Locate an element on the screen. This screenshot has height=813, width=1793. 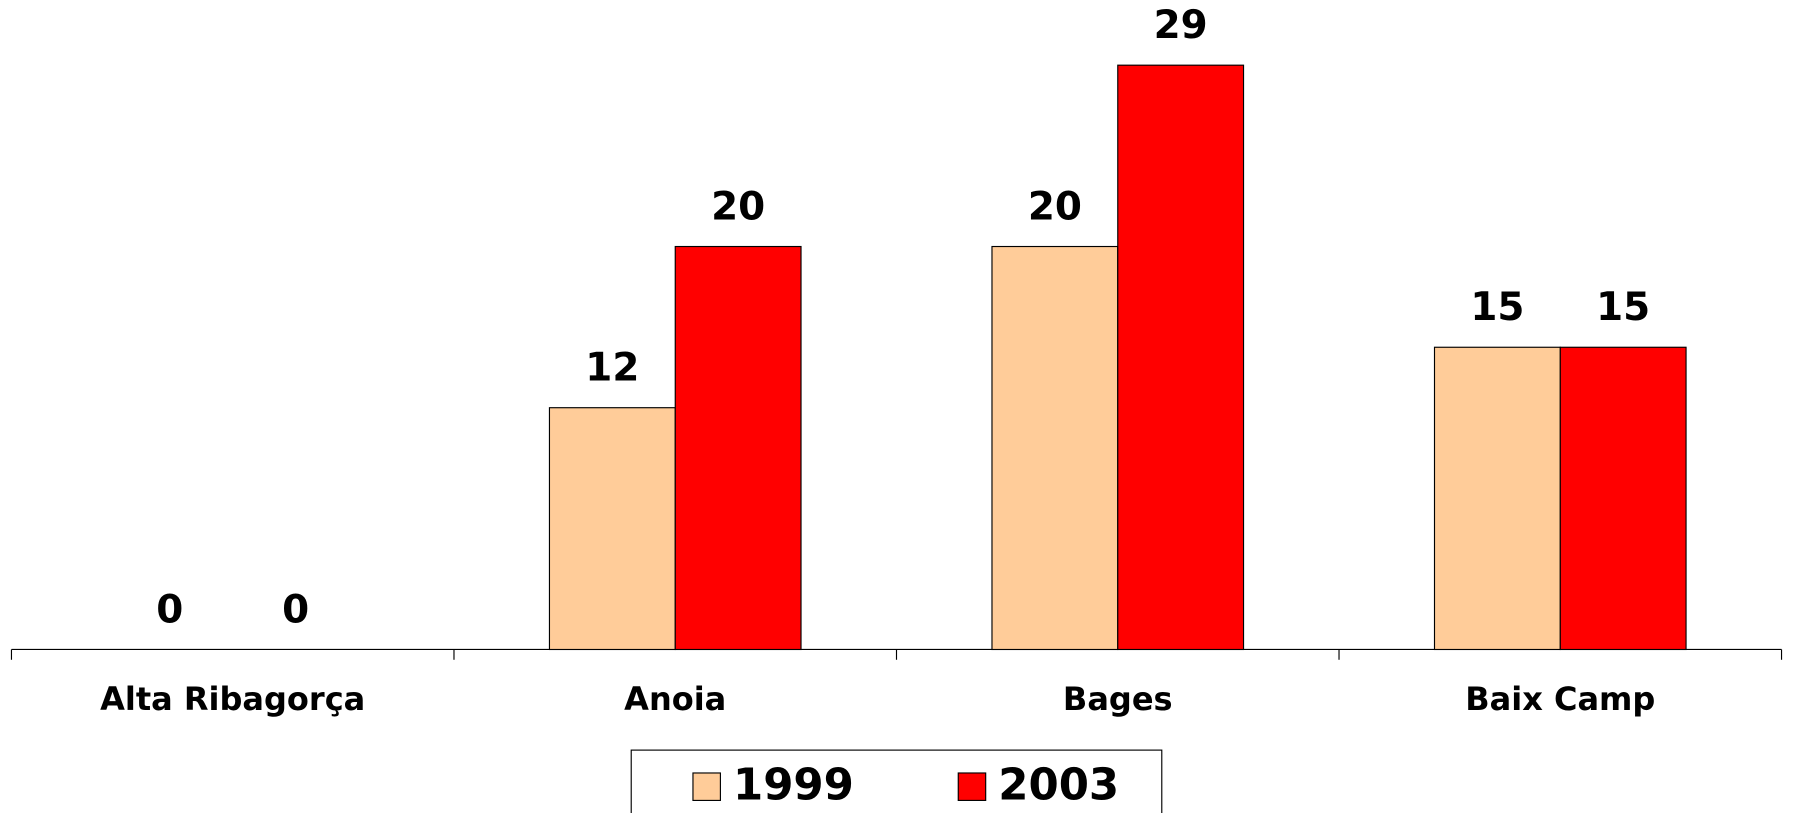
x-tick-label: Baix Camp is located at coordinates (1560, 699).